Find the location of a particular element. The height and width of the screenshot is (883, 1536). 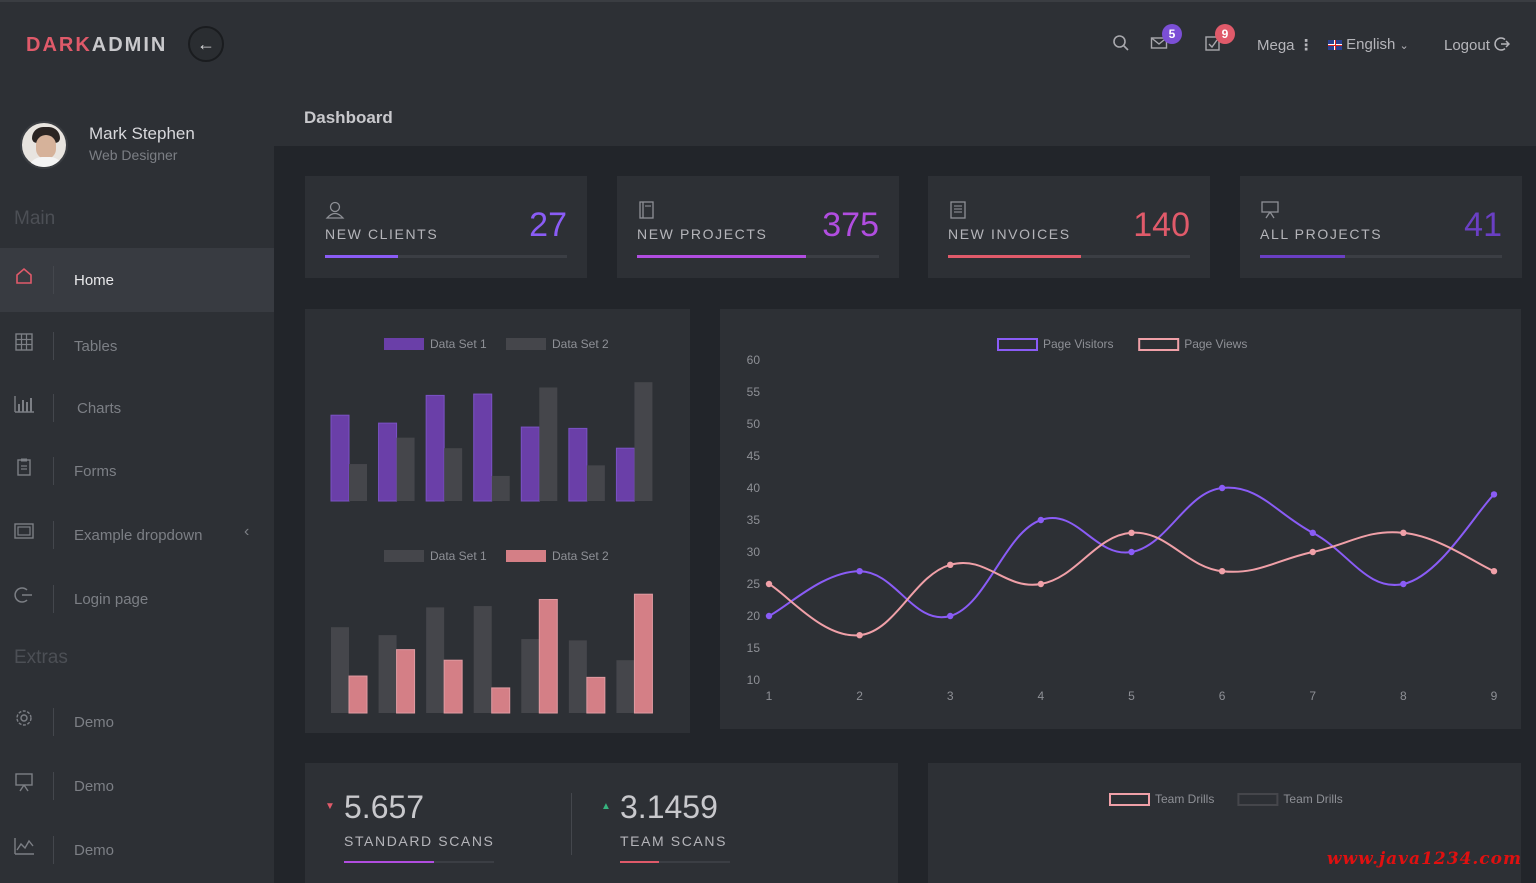

team-scans-label: TEAM SCANS is located at coordinates (674, 841).